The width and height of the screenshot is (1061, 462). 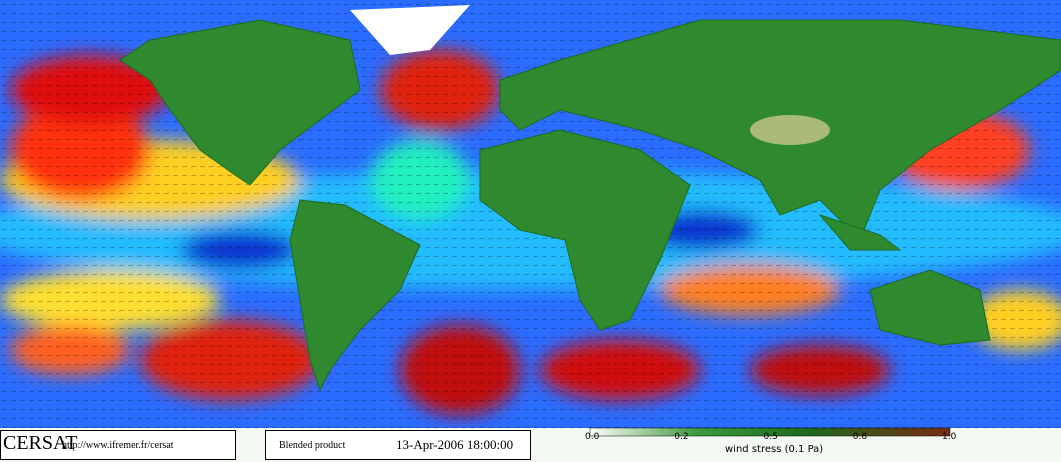 I want to click on info-box, so click(x=398, y=445).